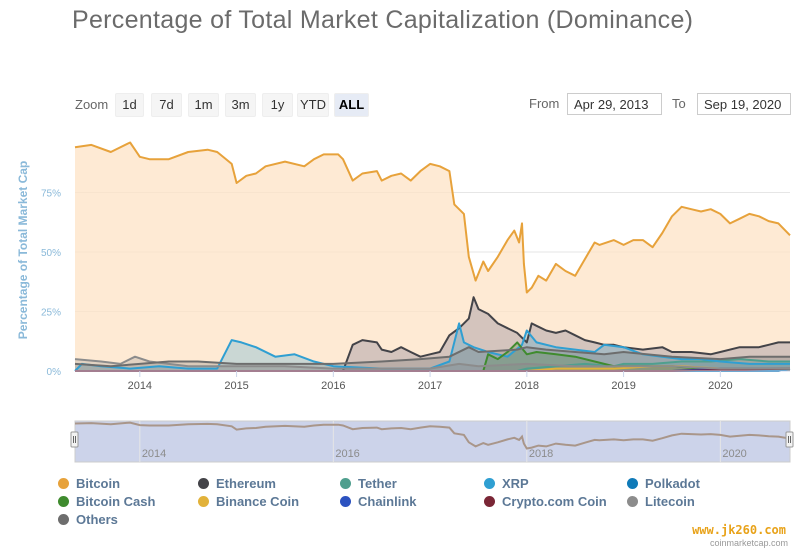 The height and width of the screenshot is (550, 800). What do you see at coordinates (51, 253) in the screenshot?
I see `y-tick-label: 50%` at bounding box center [51, 253].